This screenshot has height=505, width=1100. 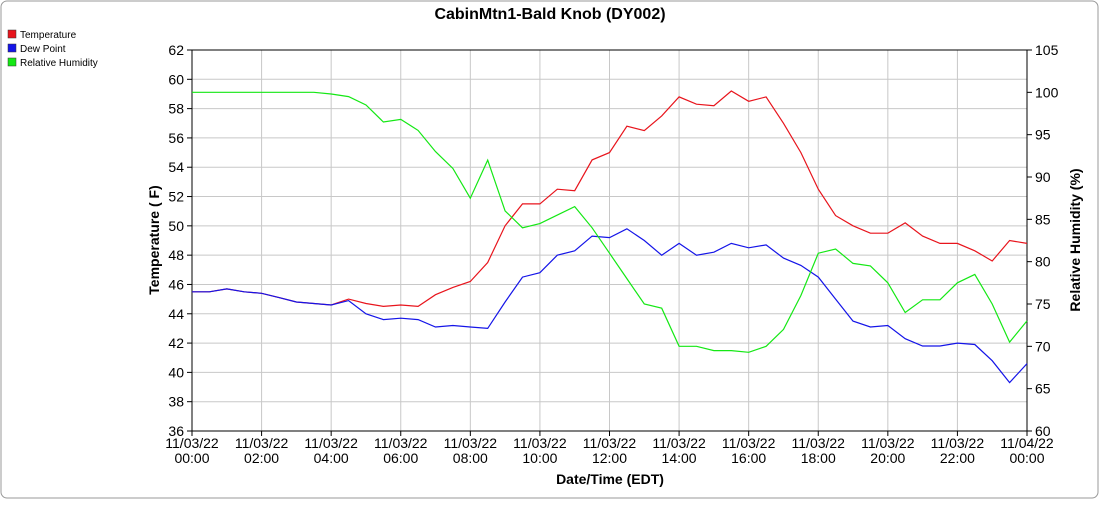 What do you see at coordinates (192, 450) in the screenshot?
I see `x-tick-label: 11/03/22 00:00` at bounding box center [192, 450].